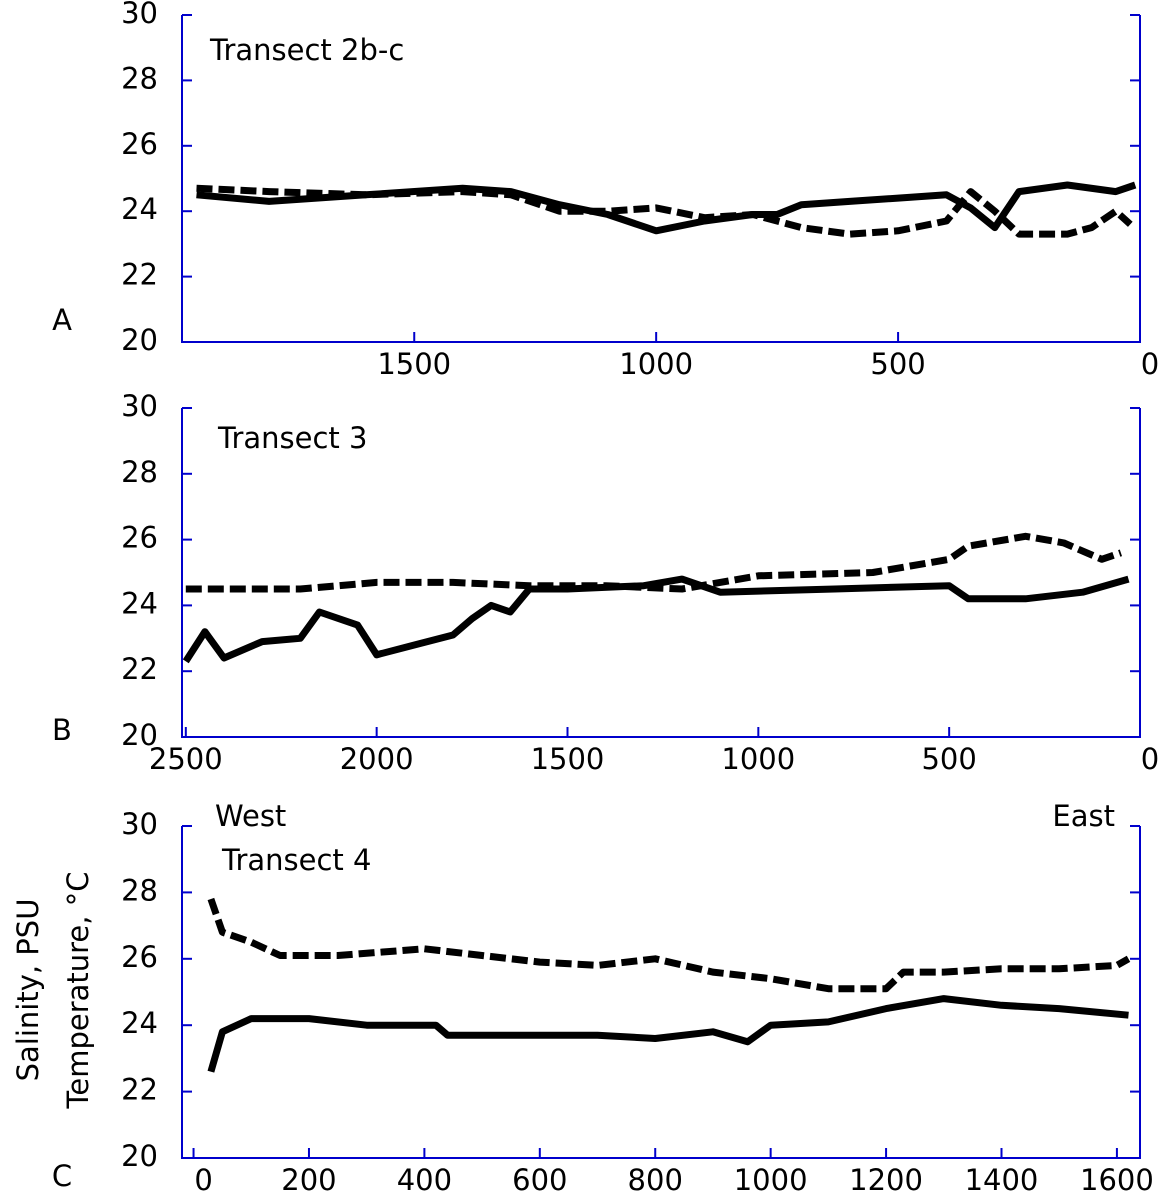 The height and width of the screenshot is (1200, 1170). Describe the element at coordinates (62, 730) in the screenshot. I see `panel-label: B` at that location.